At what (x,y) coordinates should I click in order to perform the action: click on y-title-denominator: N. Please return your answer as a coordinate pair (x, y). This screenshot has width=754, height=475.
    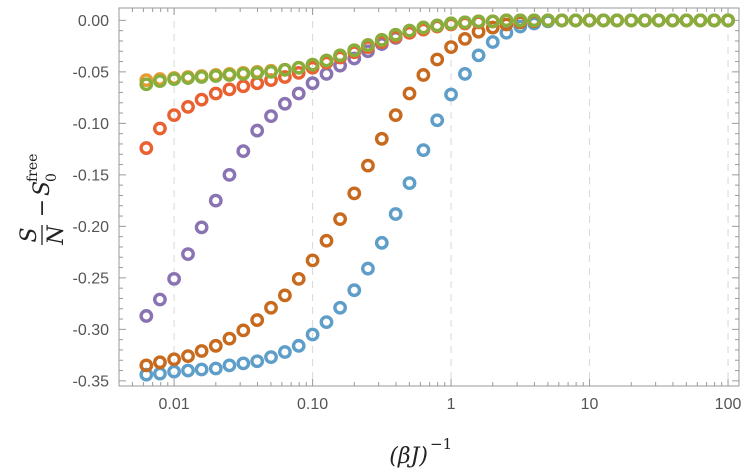
    Looking at the image, I should click on (56, 235).